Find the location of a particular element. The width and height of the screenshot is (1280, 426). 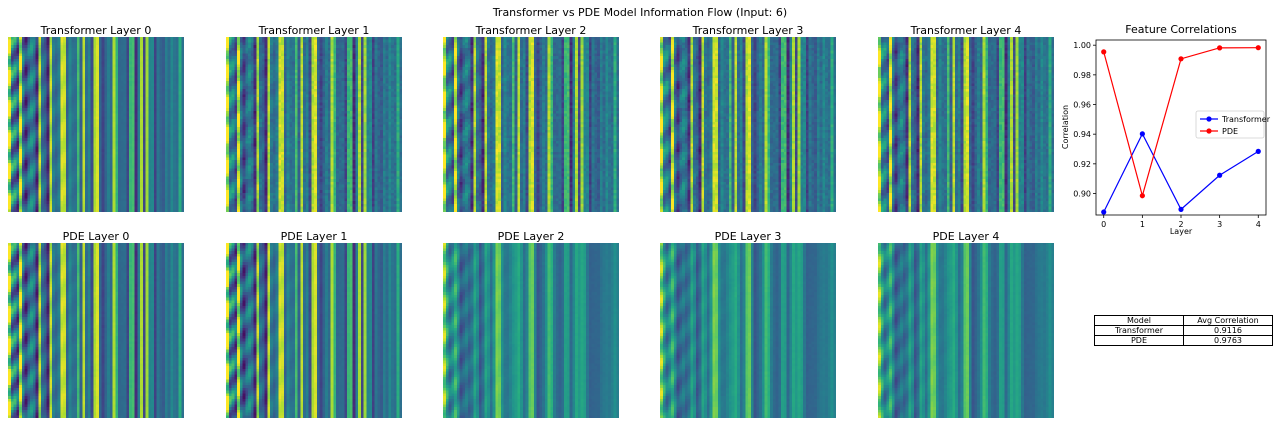

transformer-layer-0-heatmap is located at coordinates (96, 124).